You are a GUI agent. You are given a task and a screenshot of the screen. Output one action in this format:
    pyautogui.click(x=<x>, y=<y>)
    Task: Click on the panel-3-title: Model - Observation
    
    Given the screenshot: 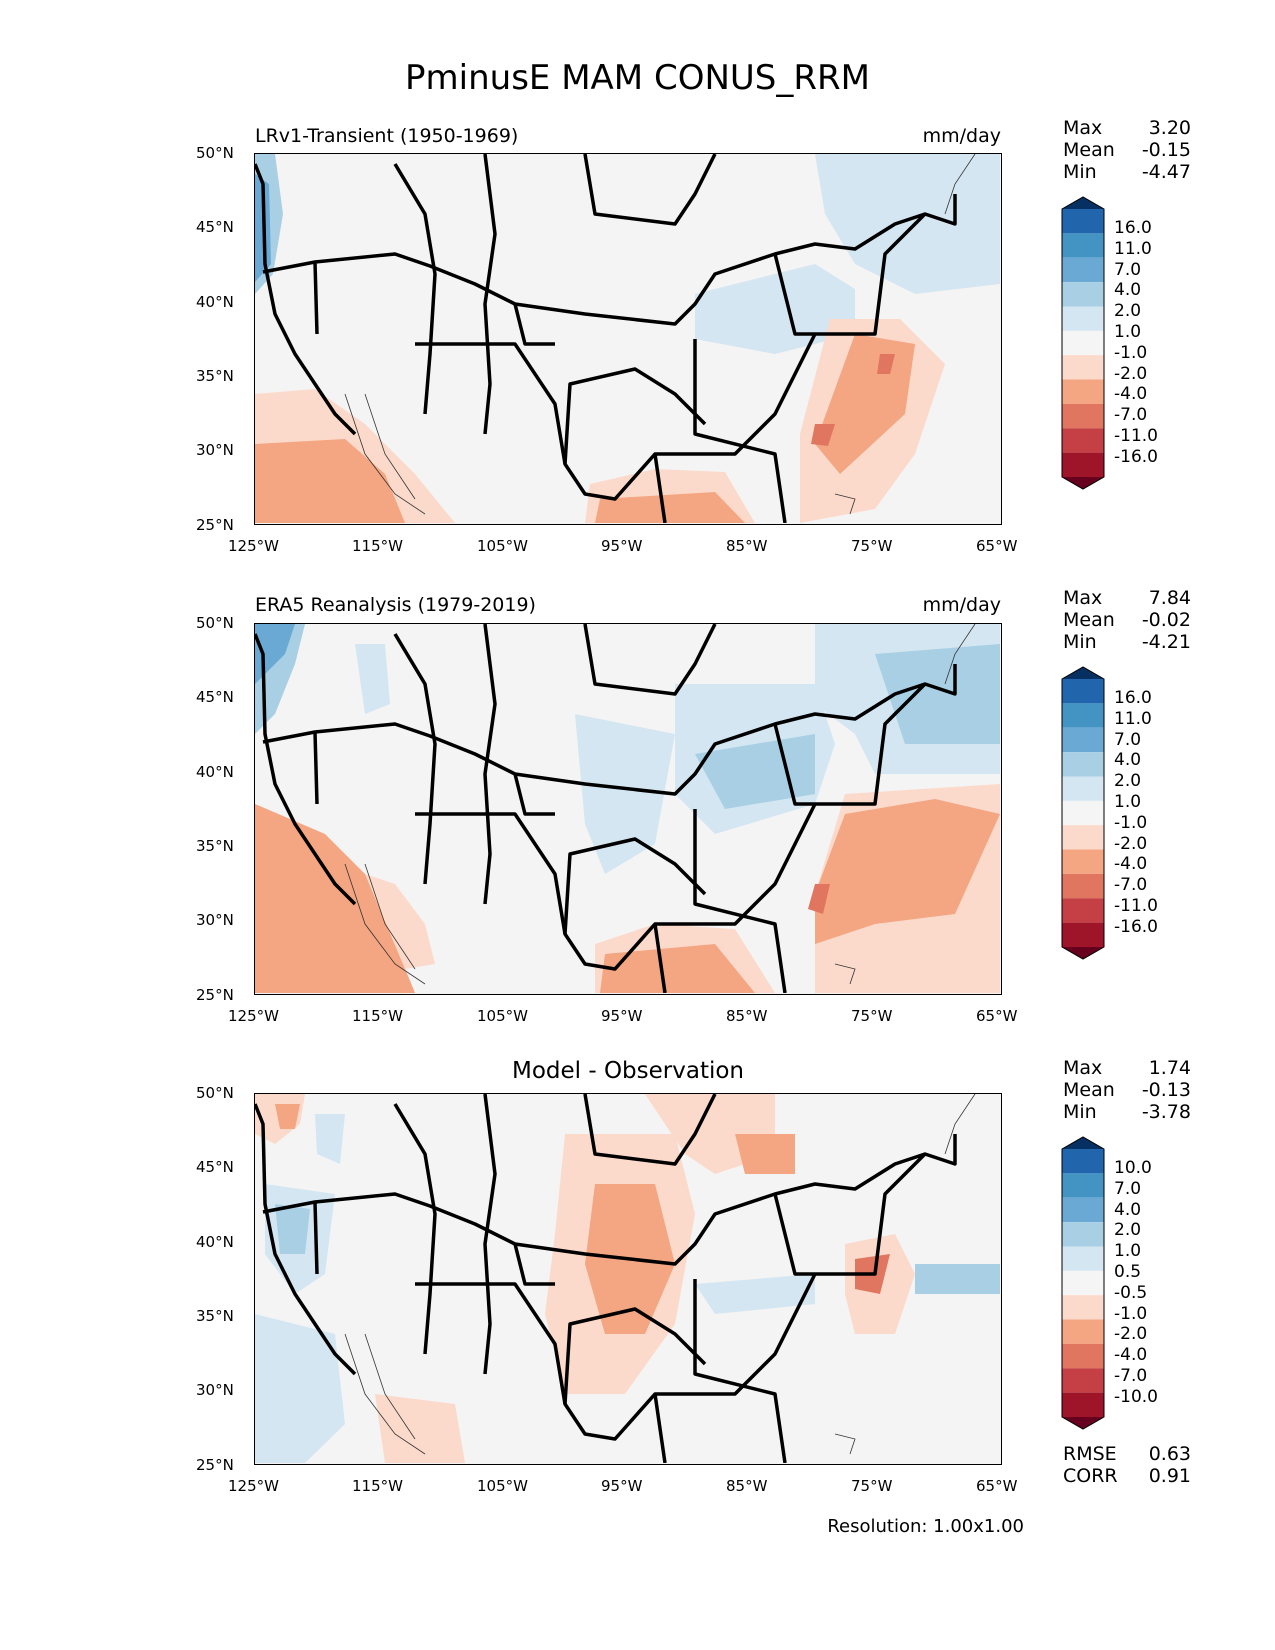 What is the action you would take?
    pyautogui.click(x=628, y=1071)
    